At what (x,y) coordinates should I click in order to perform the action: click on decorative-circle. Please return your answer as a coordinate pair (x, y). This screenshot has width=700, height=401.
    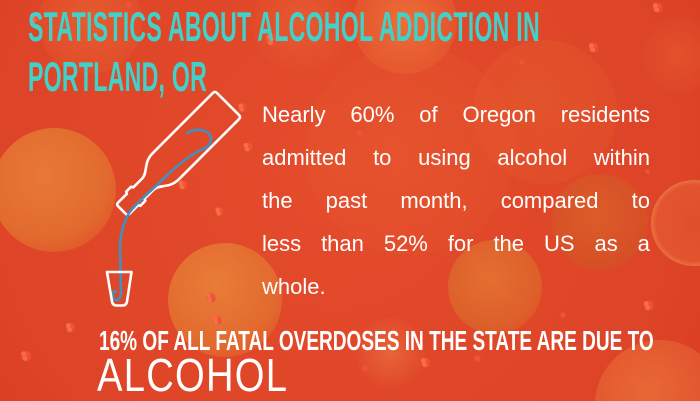
    Looking at the image, I should click on (675, 223).